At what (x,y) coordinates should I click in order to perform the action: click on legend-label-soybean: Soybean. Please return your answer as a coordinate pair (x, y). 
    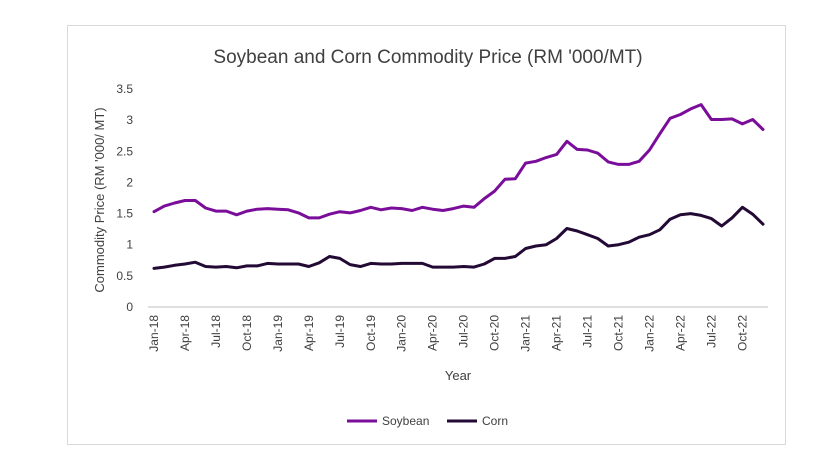
    Looking at the image, I should click on (405, 421).